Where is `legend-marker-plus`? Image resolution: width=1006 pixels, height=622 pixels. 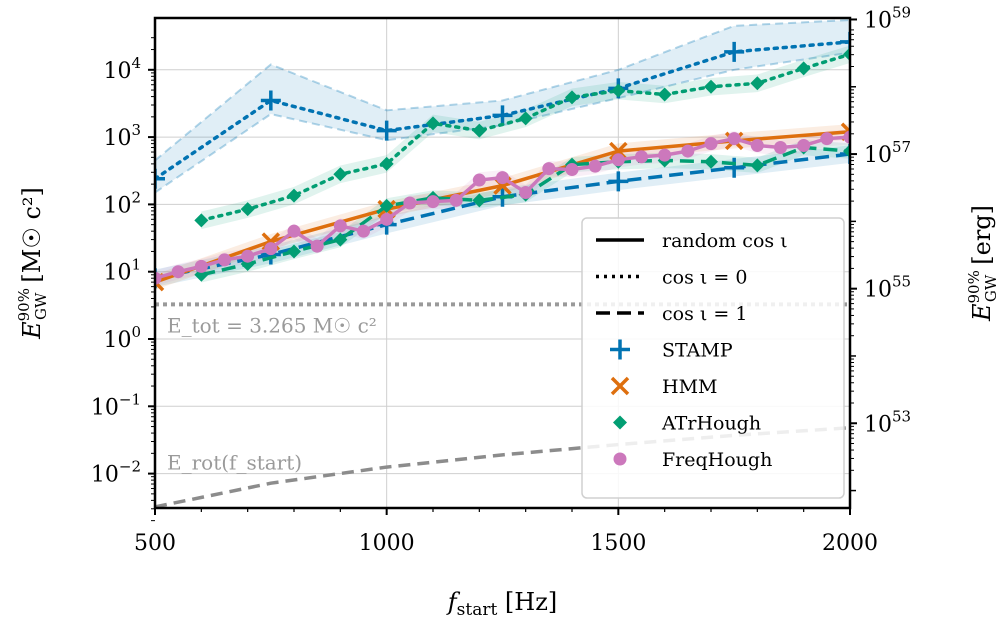
legend-marker-plus is located at coordinates (620, 349).